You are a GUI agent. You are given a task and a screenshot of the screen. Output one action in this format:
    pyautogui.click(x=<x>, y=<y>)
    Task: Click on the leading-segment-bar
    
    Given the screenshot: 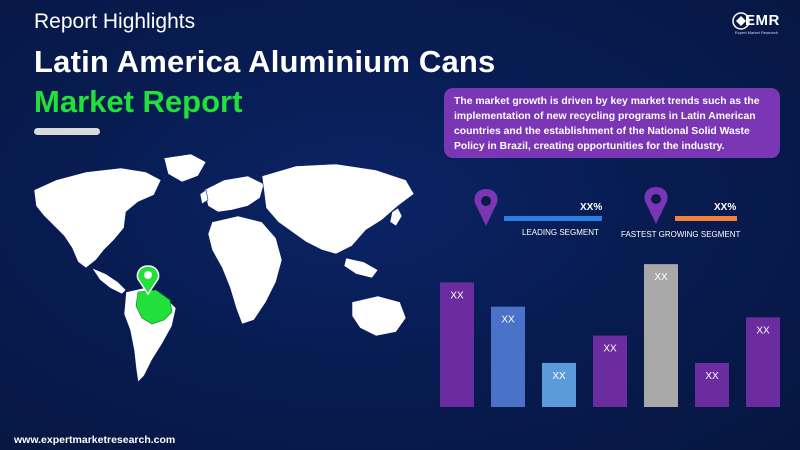 What is the action you would take?
    pyautogui.click(x=553, y=218)
    